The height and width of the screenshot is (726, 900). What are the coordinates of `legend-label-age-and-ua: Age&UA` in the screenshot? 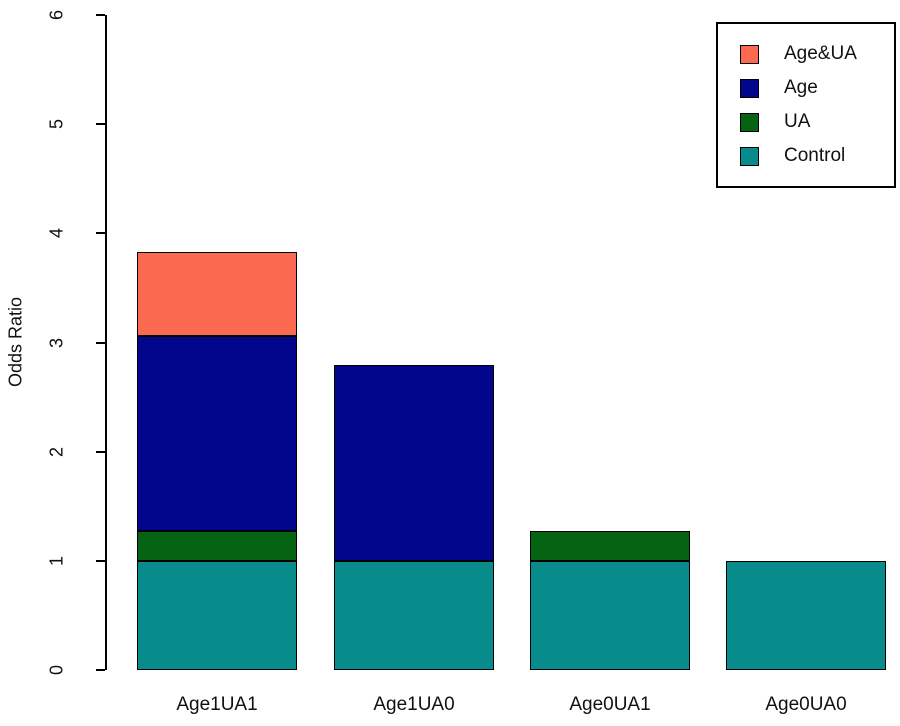 It's located at (820, 53).